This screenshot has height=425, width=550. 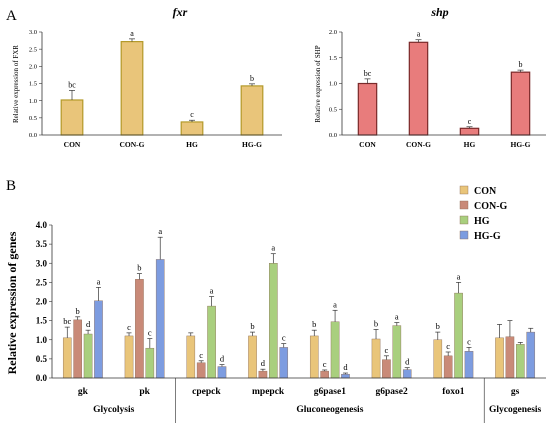 I want to click on chart-genes-xtick-label: g6pase1, so click(x=330, y=392).